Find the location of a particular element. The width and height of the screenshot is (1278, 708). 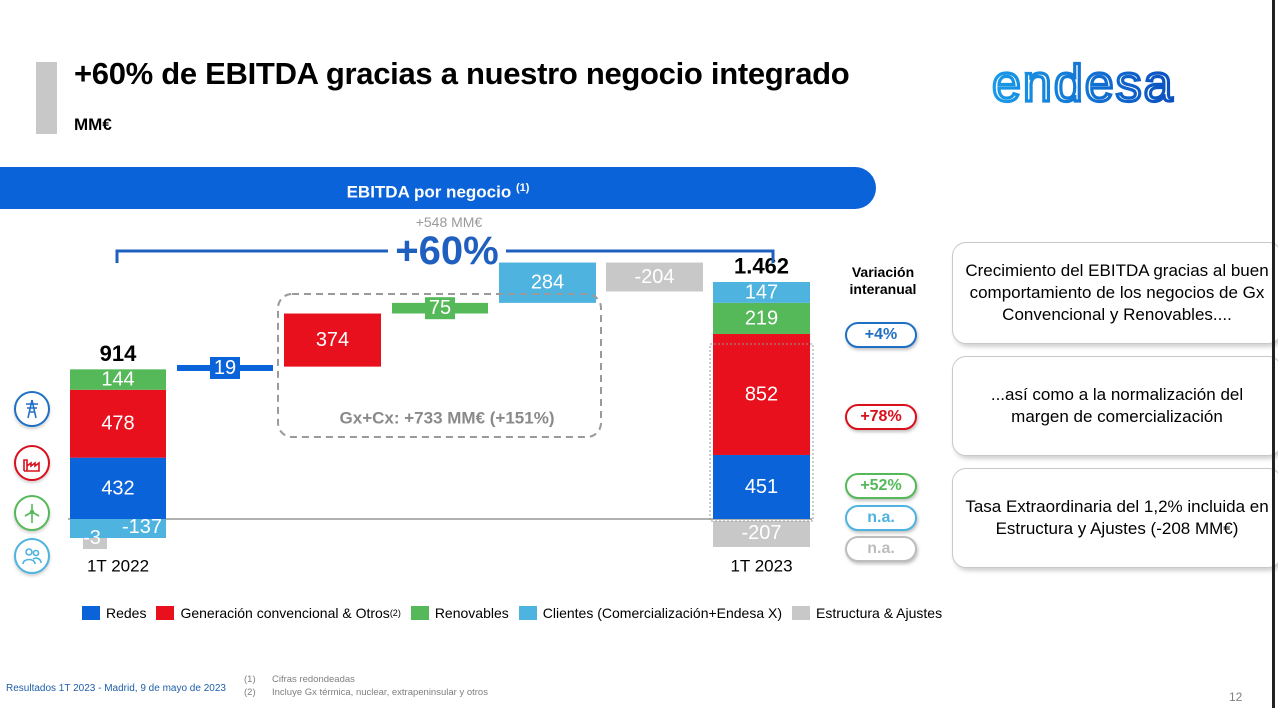

unit-label: MM€ is located at coordinates (93, 124).